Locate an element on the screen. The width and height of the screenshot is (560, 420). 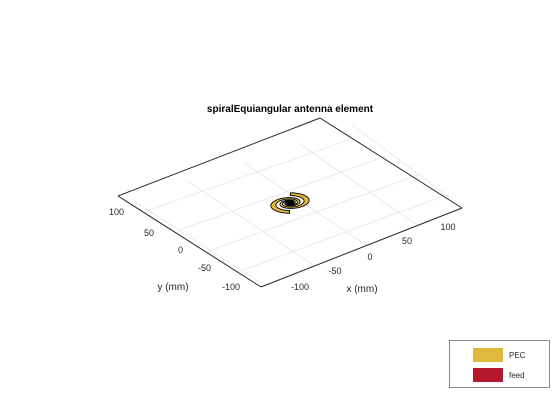
legend-label: PEC is located at coordinates (517, 355).